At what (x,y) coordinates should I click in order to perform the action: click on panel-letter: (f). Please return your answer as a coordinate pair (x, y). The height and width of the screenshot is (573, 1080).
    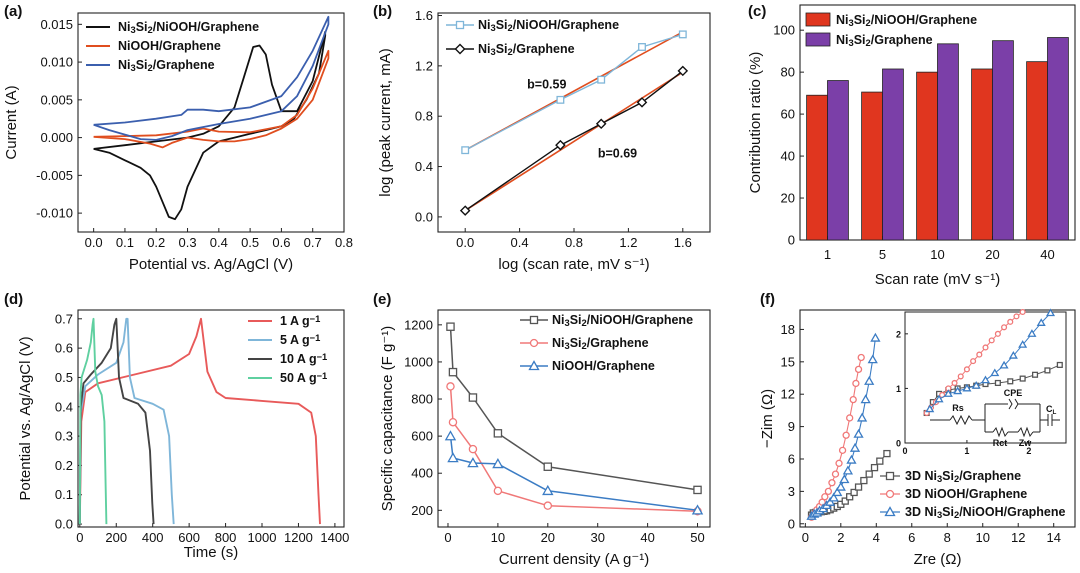
    Looking at the image, I should click on (767, 299).